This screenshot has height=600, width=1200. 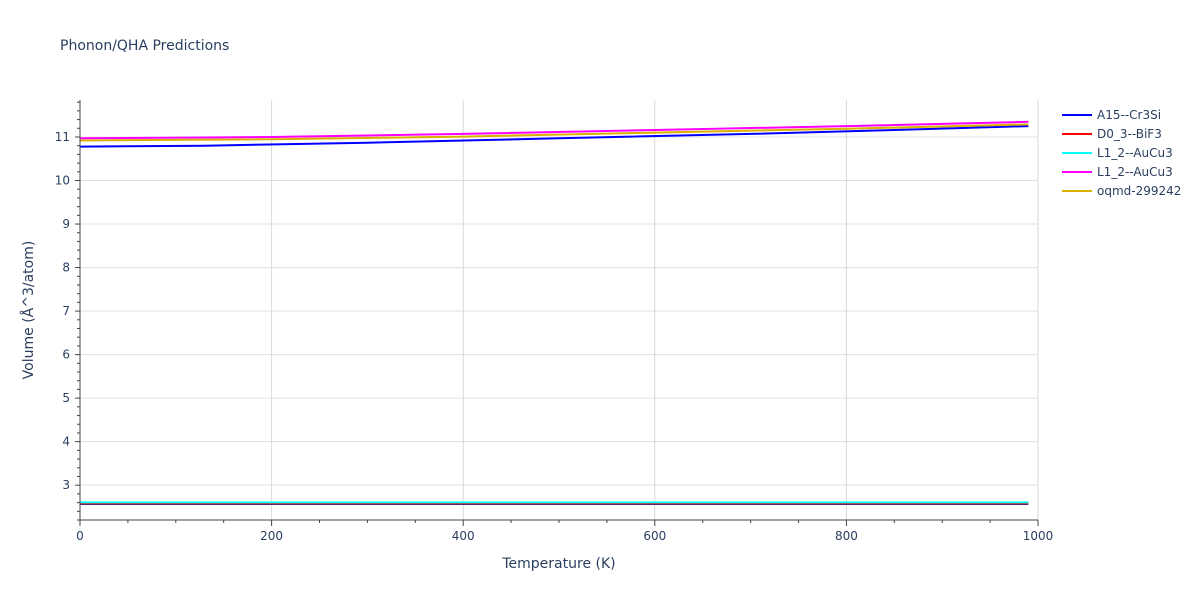 I want to click on legend-item: A15--Cr3Si, so click(x=1111, y=115).